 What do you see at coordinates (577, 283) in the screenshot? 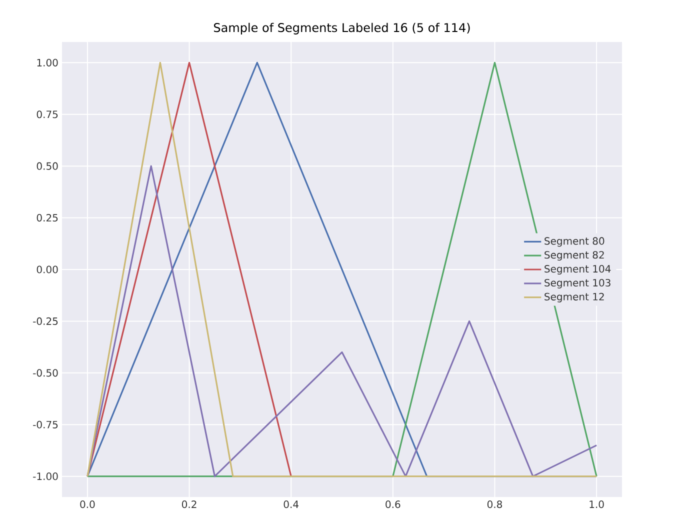
I see `legend-label: Segment 103` at bounding box center [577, 283].